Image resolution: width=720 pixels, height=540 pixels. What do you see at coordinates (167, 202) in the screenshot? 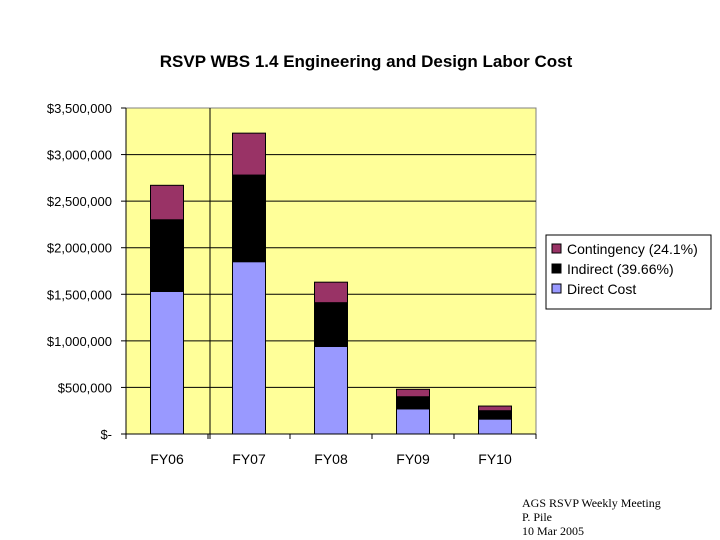
I see `bar-segment-contingency-fy06` at bounding box center [167, 202].